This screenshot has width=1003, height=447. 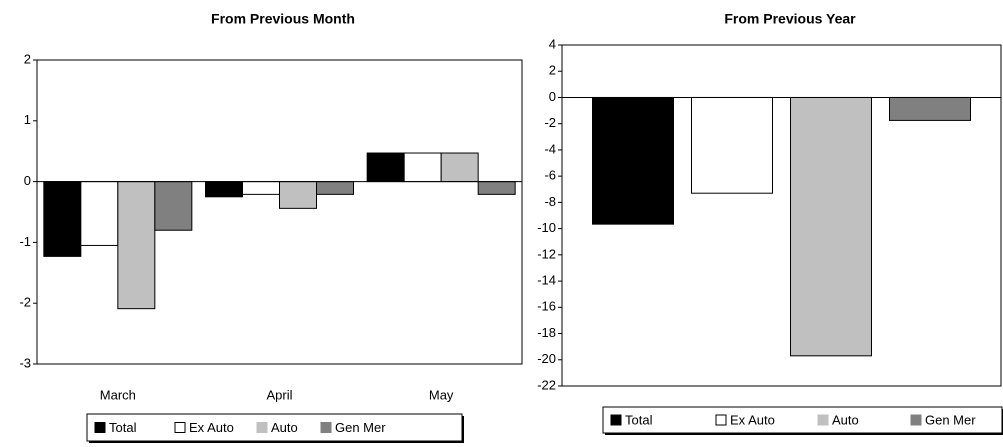 What do you see at coordinates (546, 384) in the screenshot?
I see `y-tick-label: -22` at bounding box center [546, 384].